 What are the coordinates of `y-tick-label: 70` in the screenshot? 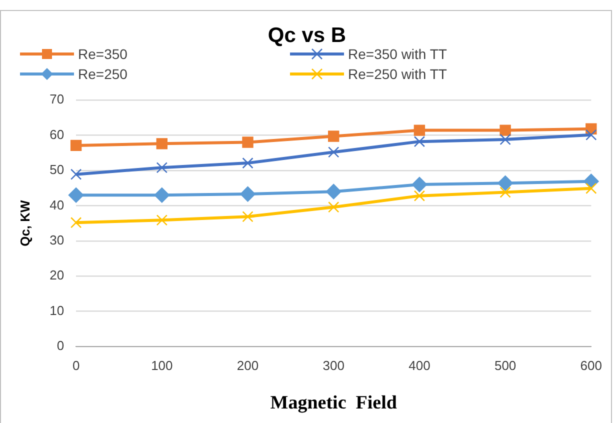 It's located at (57, 99).